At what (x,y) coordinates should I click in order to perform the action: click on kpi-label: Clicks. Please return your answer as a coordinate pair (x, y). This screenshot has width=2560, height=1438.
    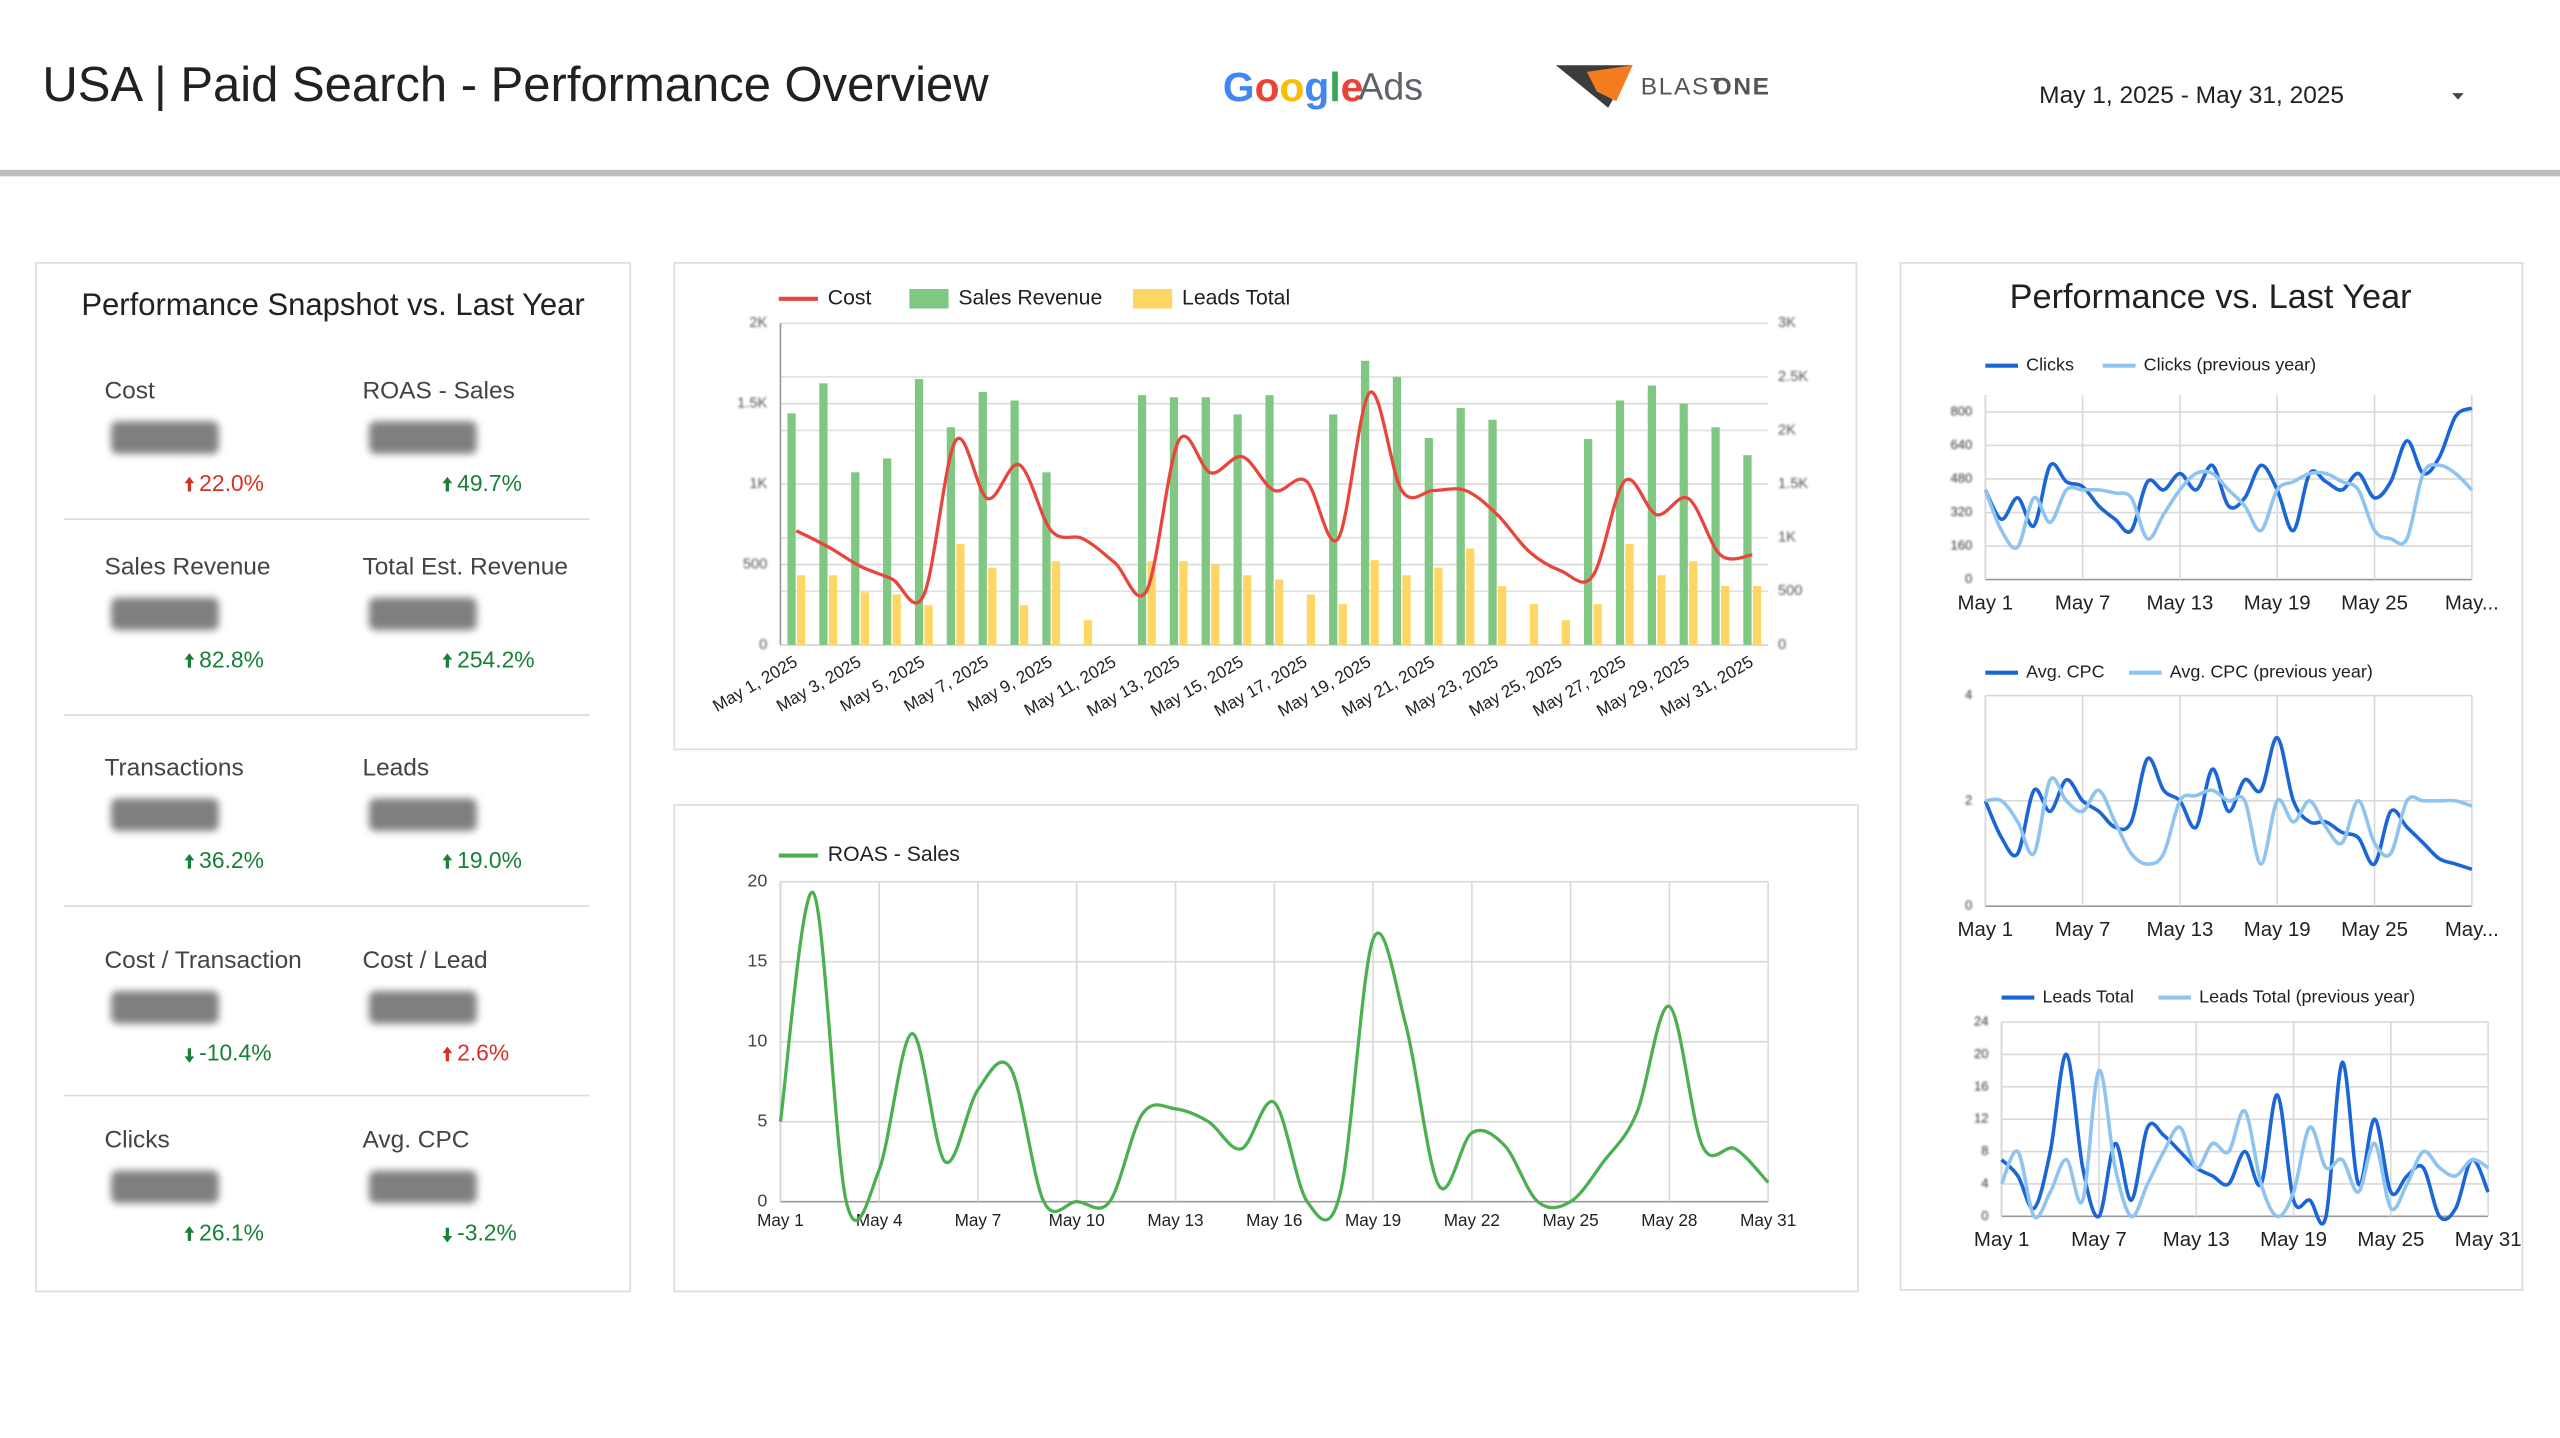
    Looking at the image, I should click on (136, 1140).